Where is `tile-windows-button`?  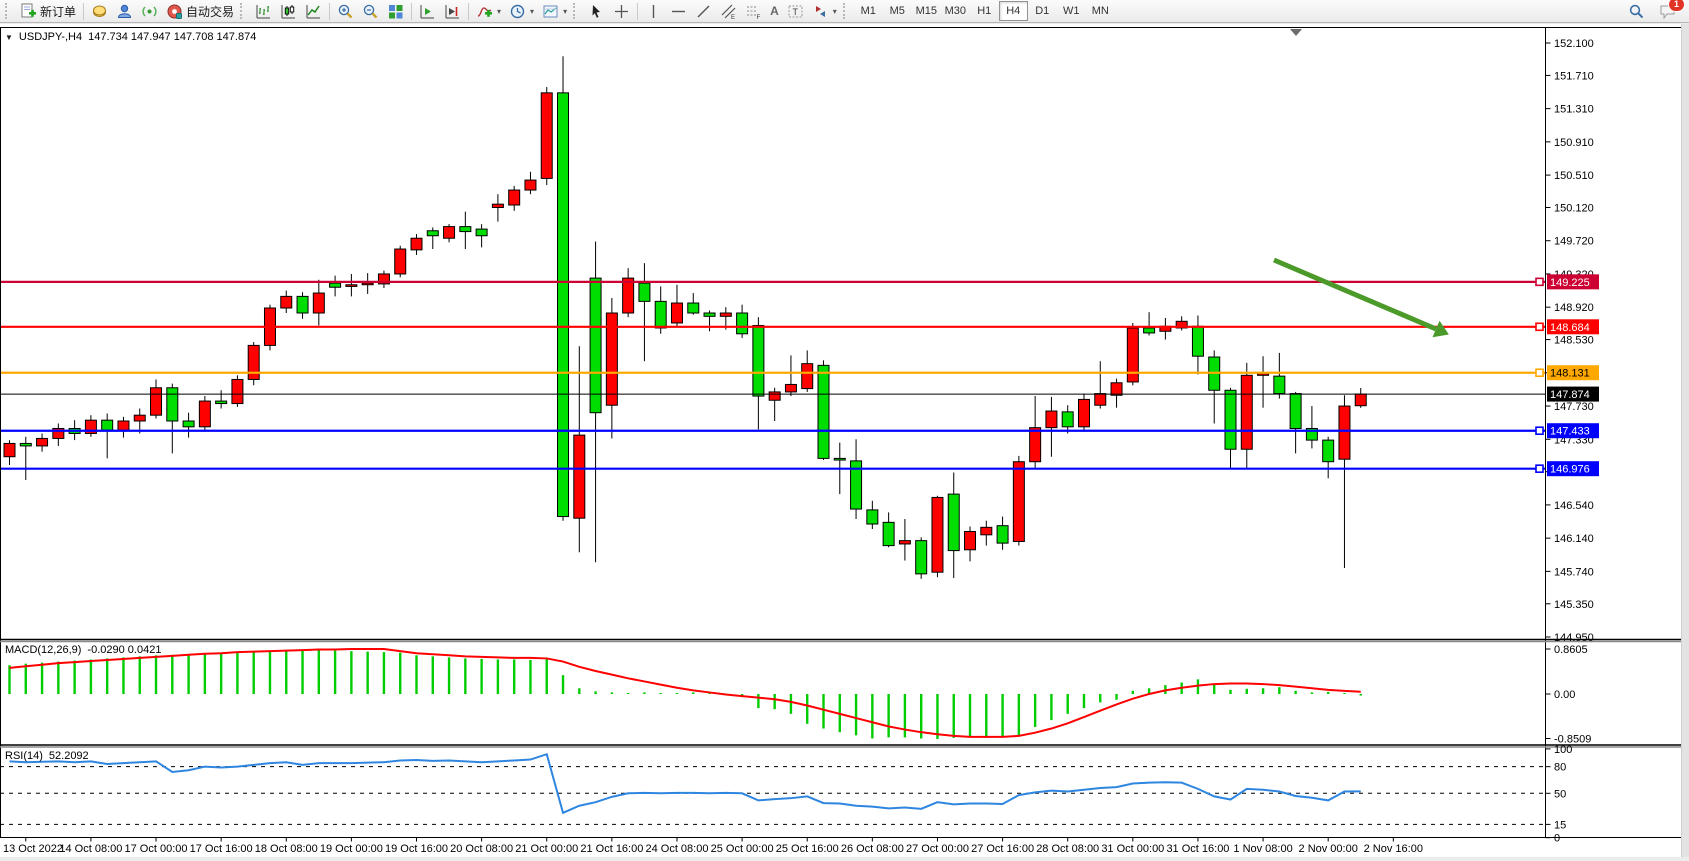
tile-windows-button is located at coordinates (395, 11).